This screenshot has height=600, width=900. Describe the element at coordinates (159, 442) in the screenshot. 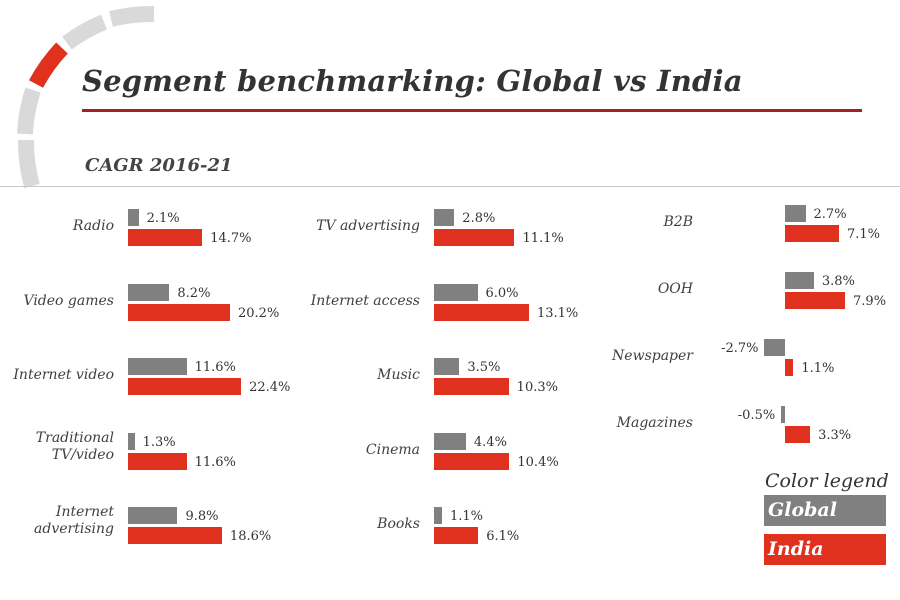

I see `global-value-label: 1.3%` at that location.